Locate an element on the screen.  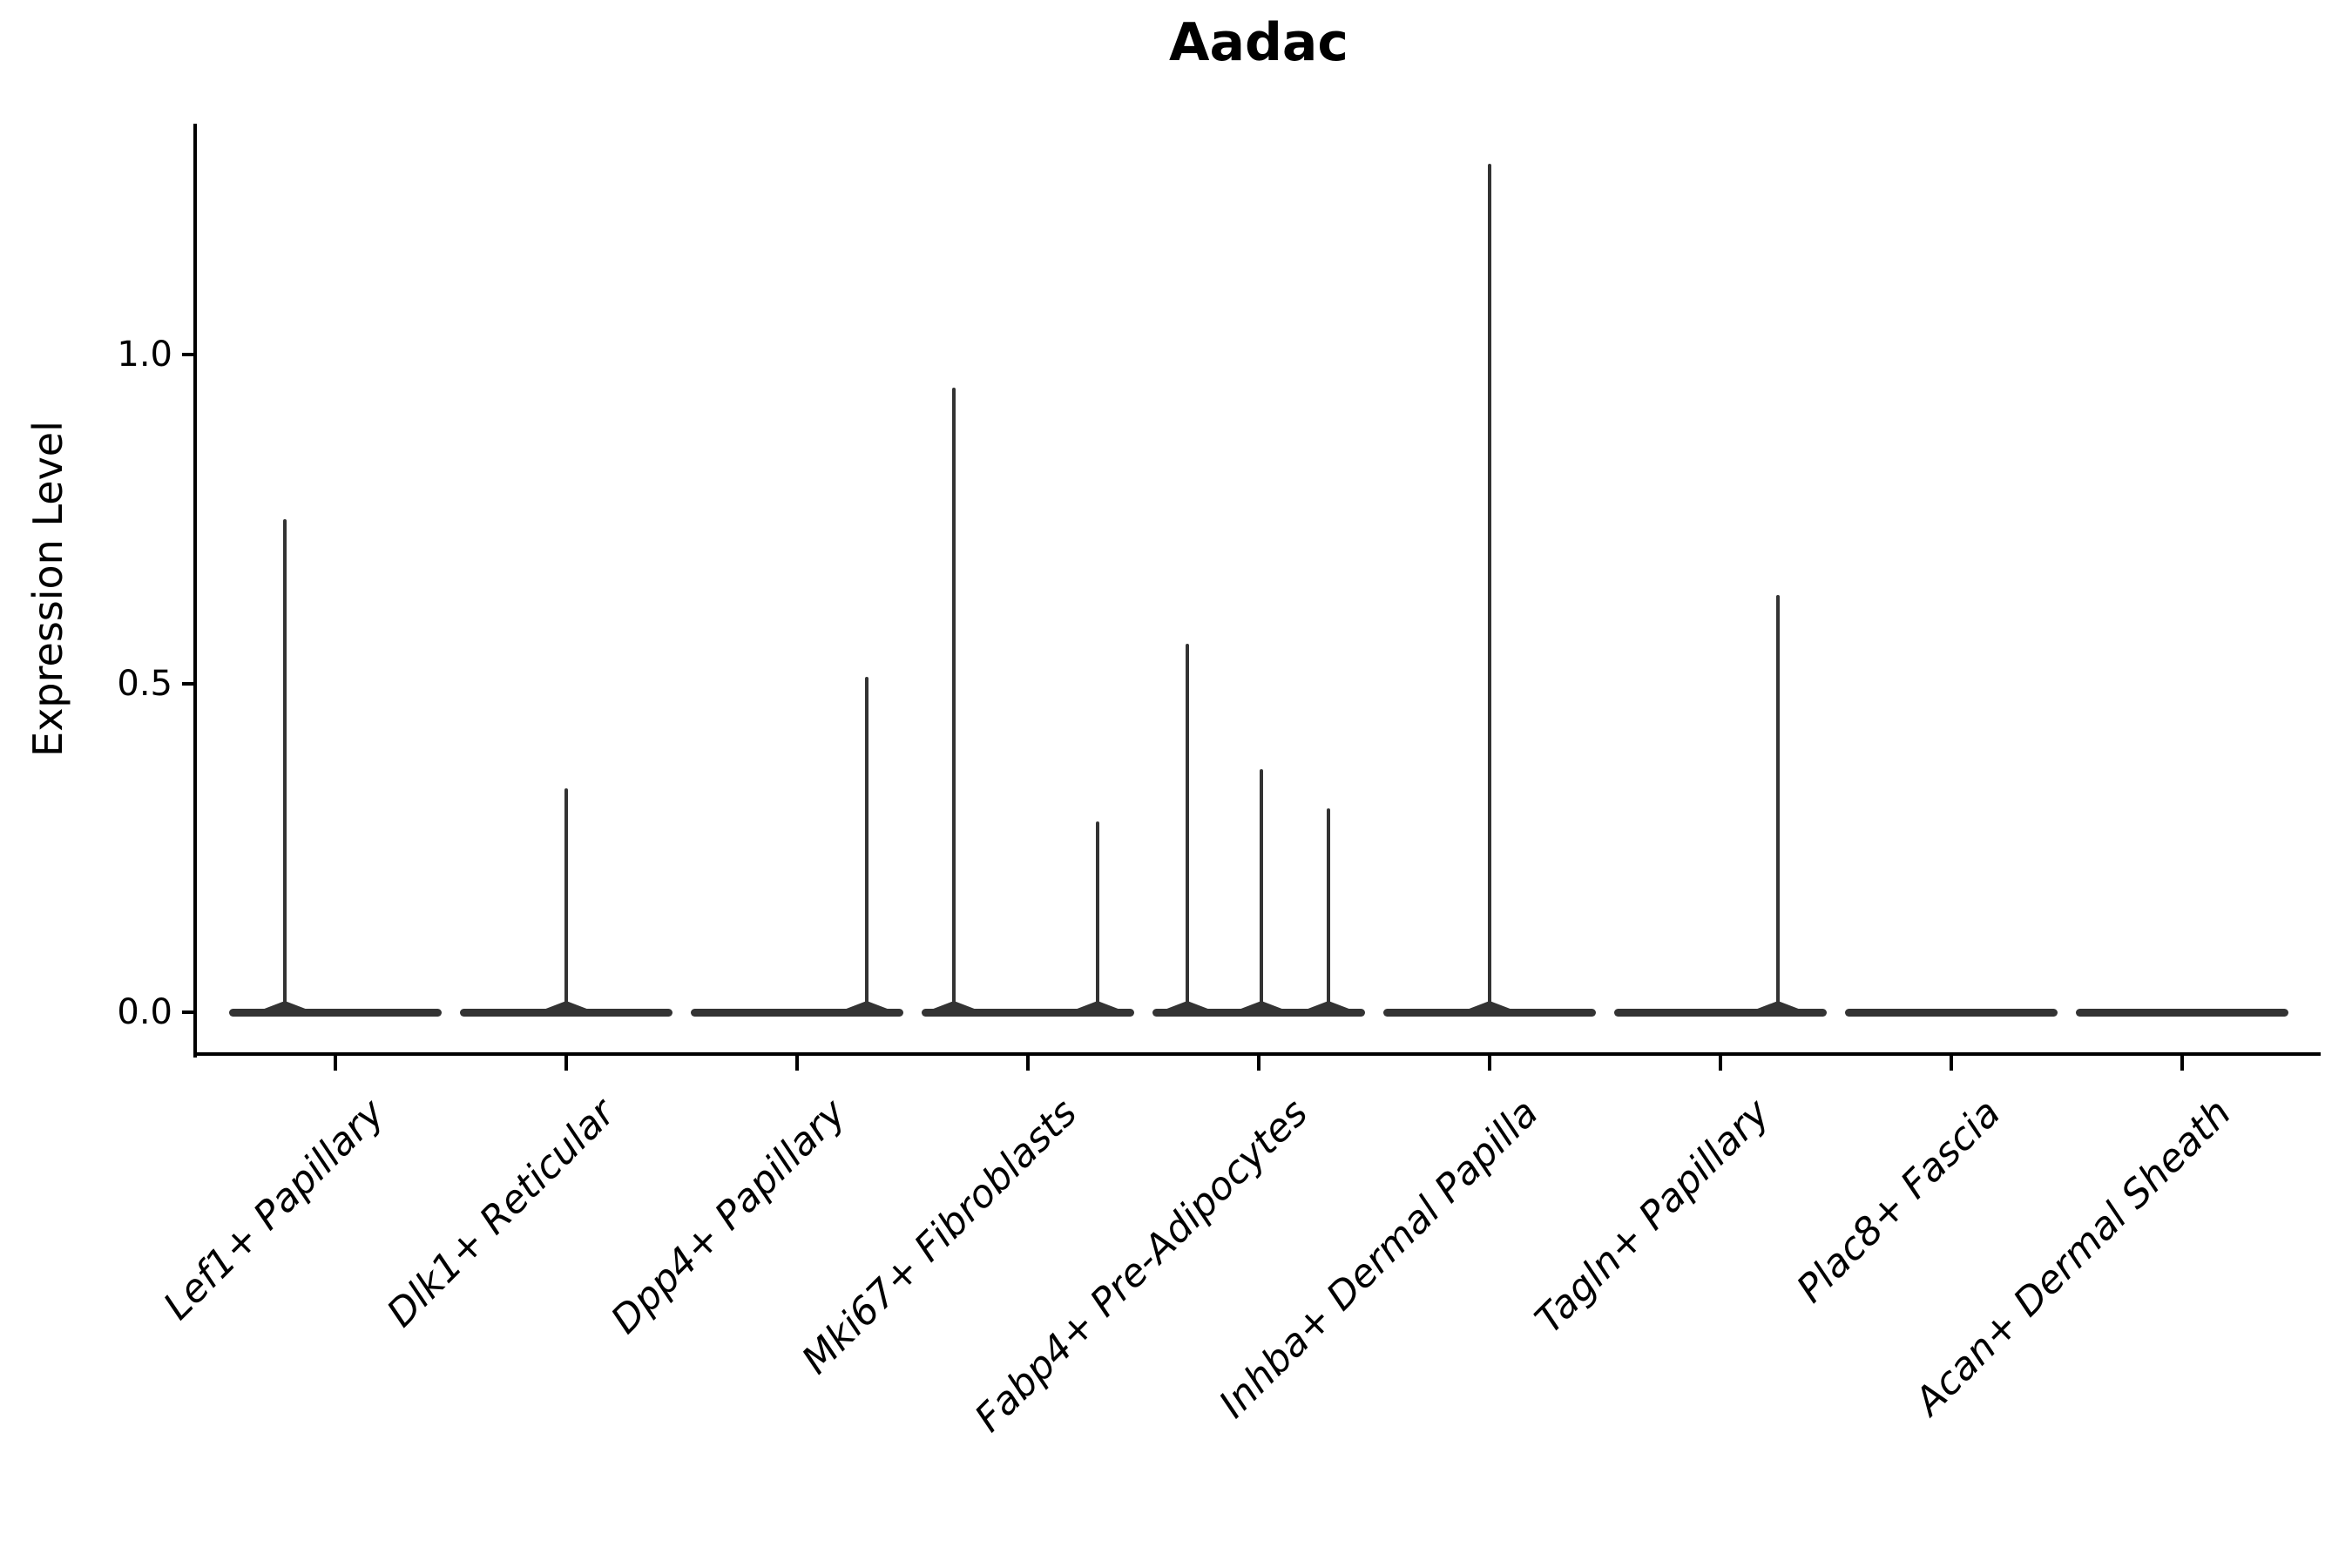
bottom-spine is located at coordinates (1257, 1054).